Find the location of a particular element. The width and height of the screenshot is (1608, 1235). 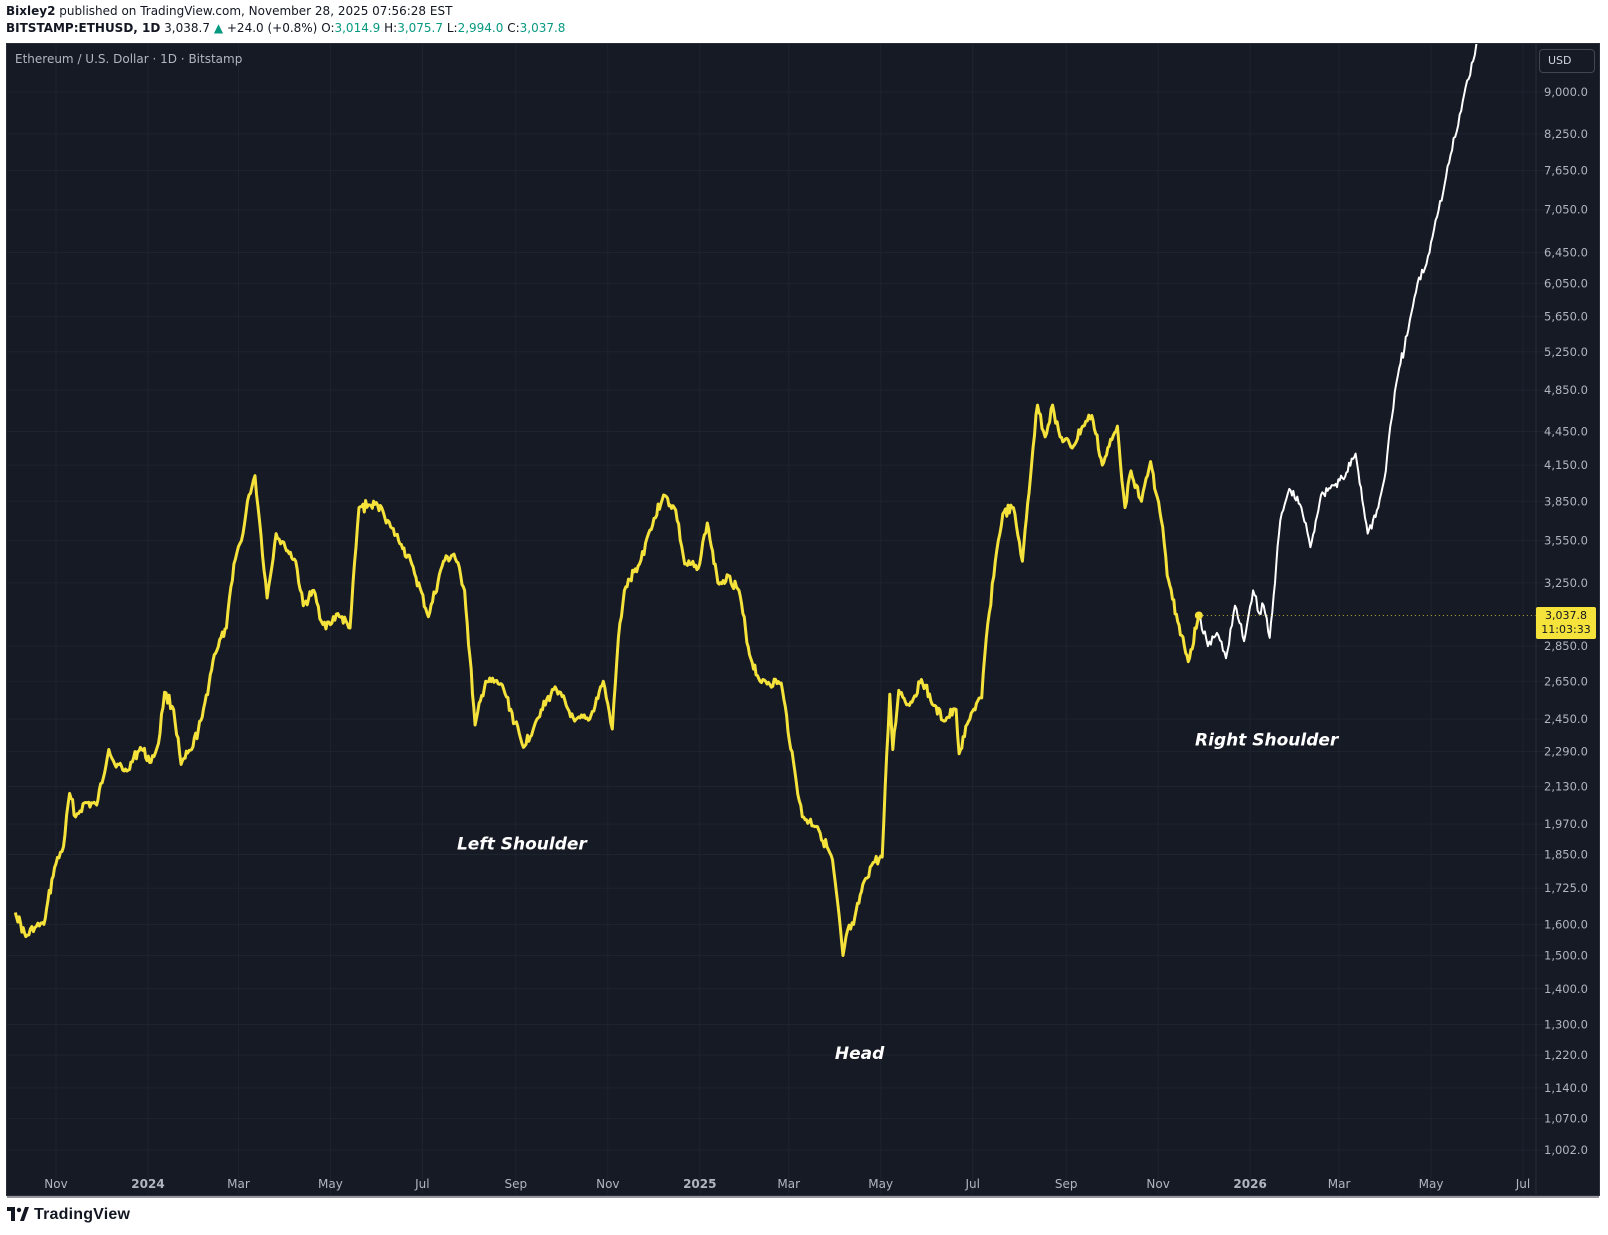

last-price-tag: 3,037.8 11:03:33 is located at coordinates (1566, 623).